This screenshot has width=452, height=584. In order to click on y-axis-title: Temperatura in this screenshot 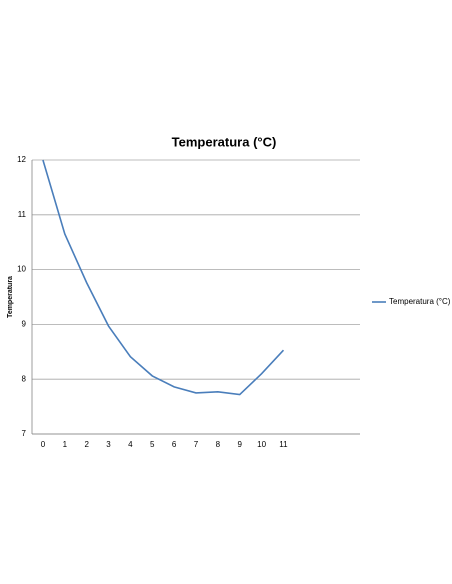, I will do `click(10, 297)`.